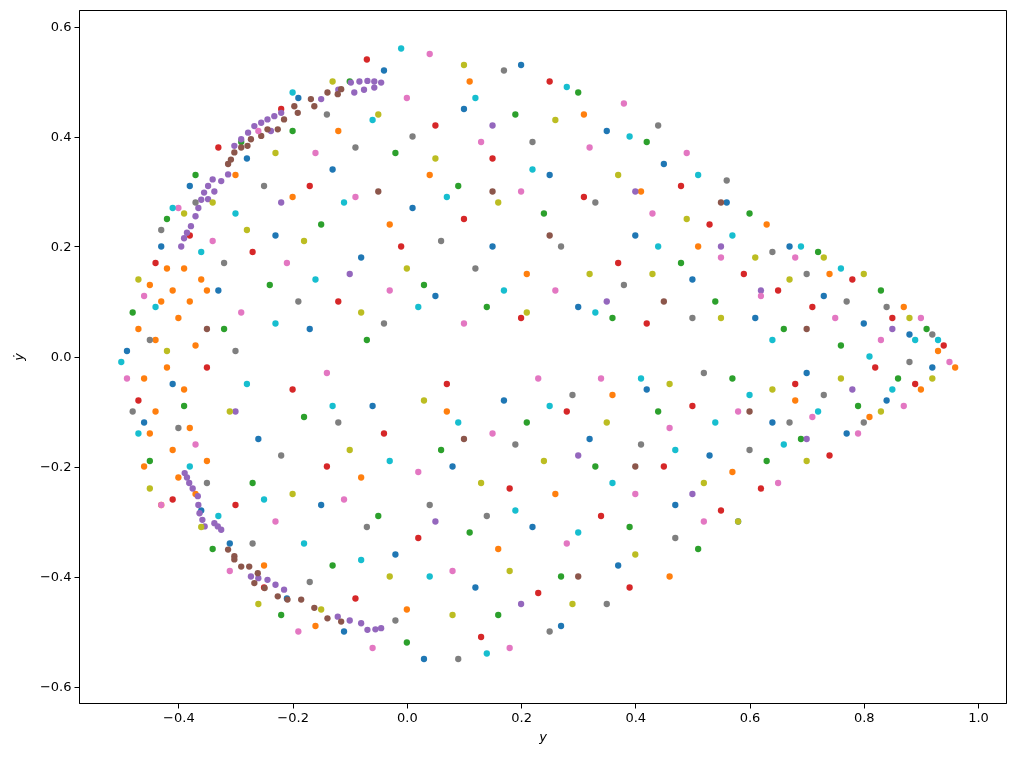  Describe the element at coordinates (55, 686) in the screenshot. I see `y-tick-label: −0.6` at that location.